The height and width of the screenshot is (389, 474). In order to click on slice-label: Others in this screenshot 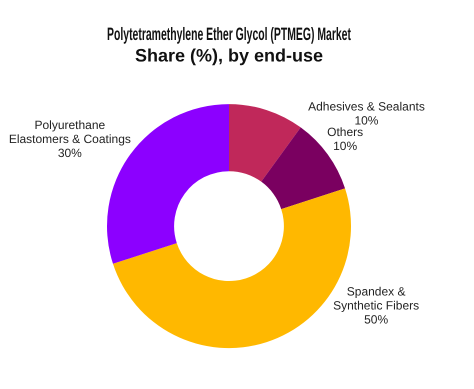, I will do `click(345, 132)`.